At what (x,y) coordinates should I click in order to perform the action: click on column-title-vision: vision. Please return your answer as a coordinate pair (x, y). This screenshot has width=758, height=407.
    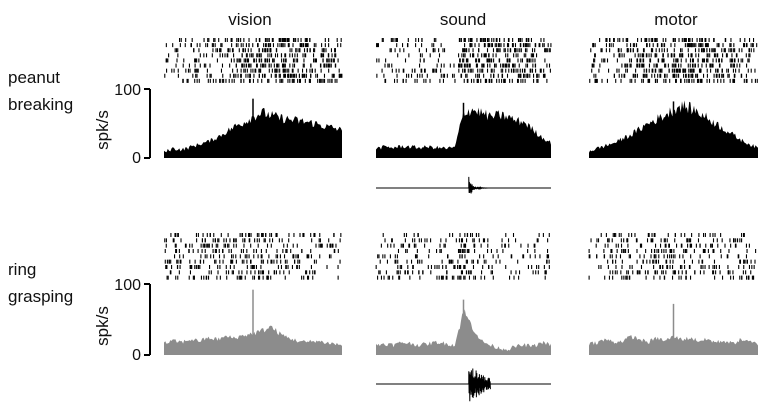
    Looking at the image, I should click on (249, 19).